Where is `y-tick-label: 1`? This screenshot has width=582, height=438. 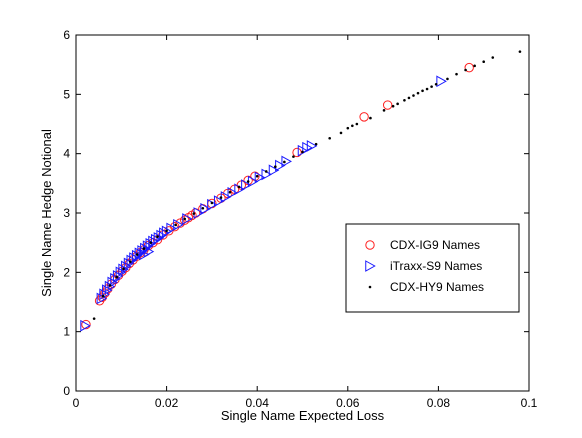
y-tick-label: 1 is located at coordinates (66, 332).